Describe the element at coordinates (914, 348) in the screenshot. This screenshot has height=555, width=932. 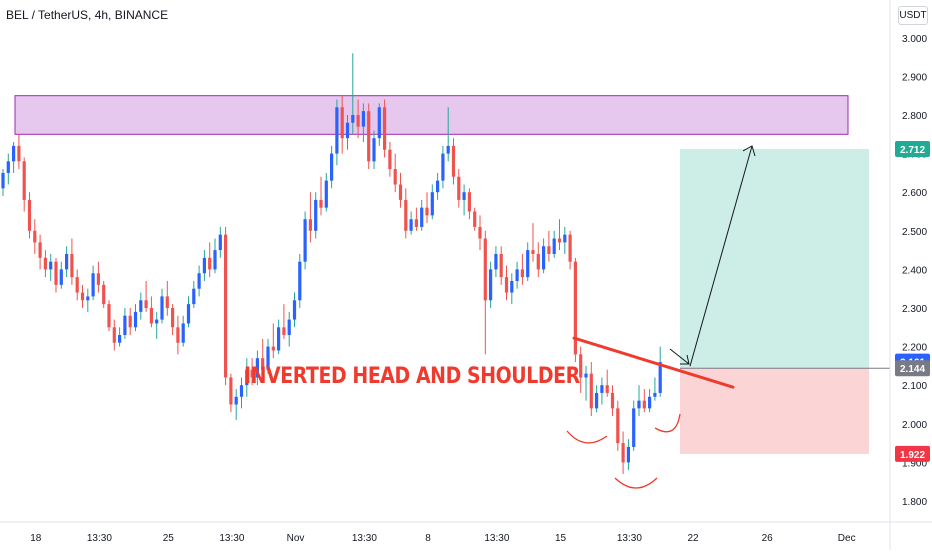
I see `price-tick-label: 2.200` at that location.